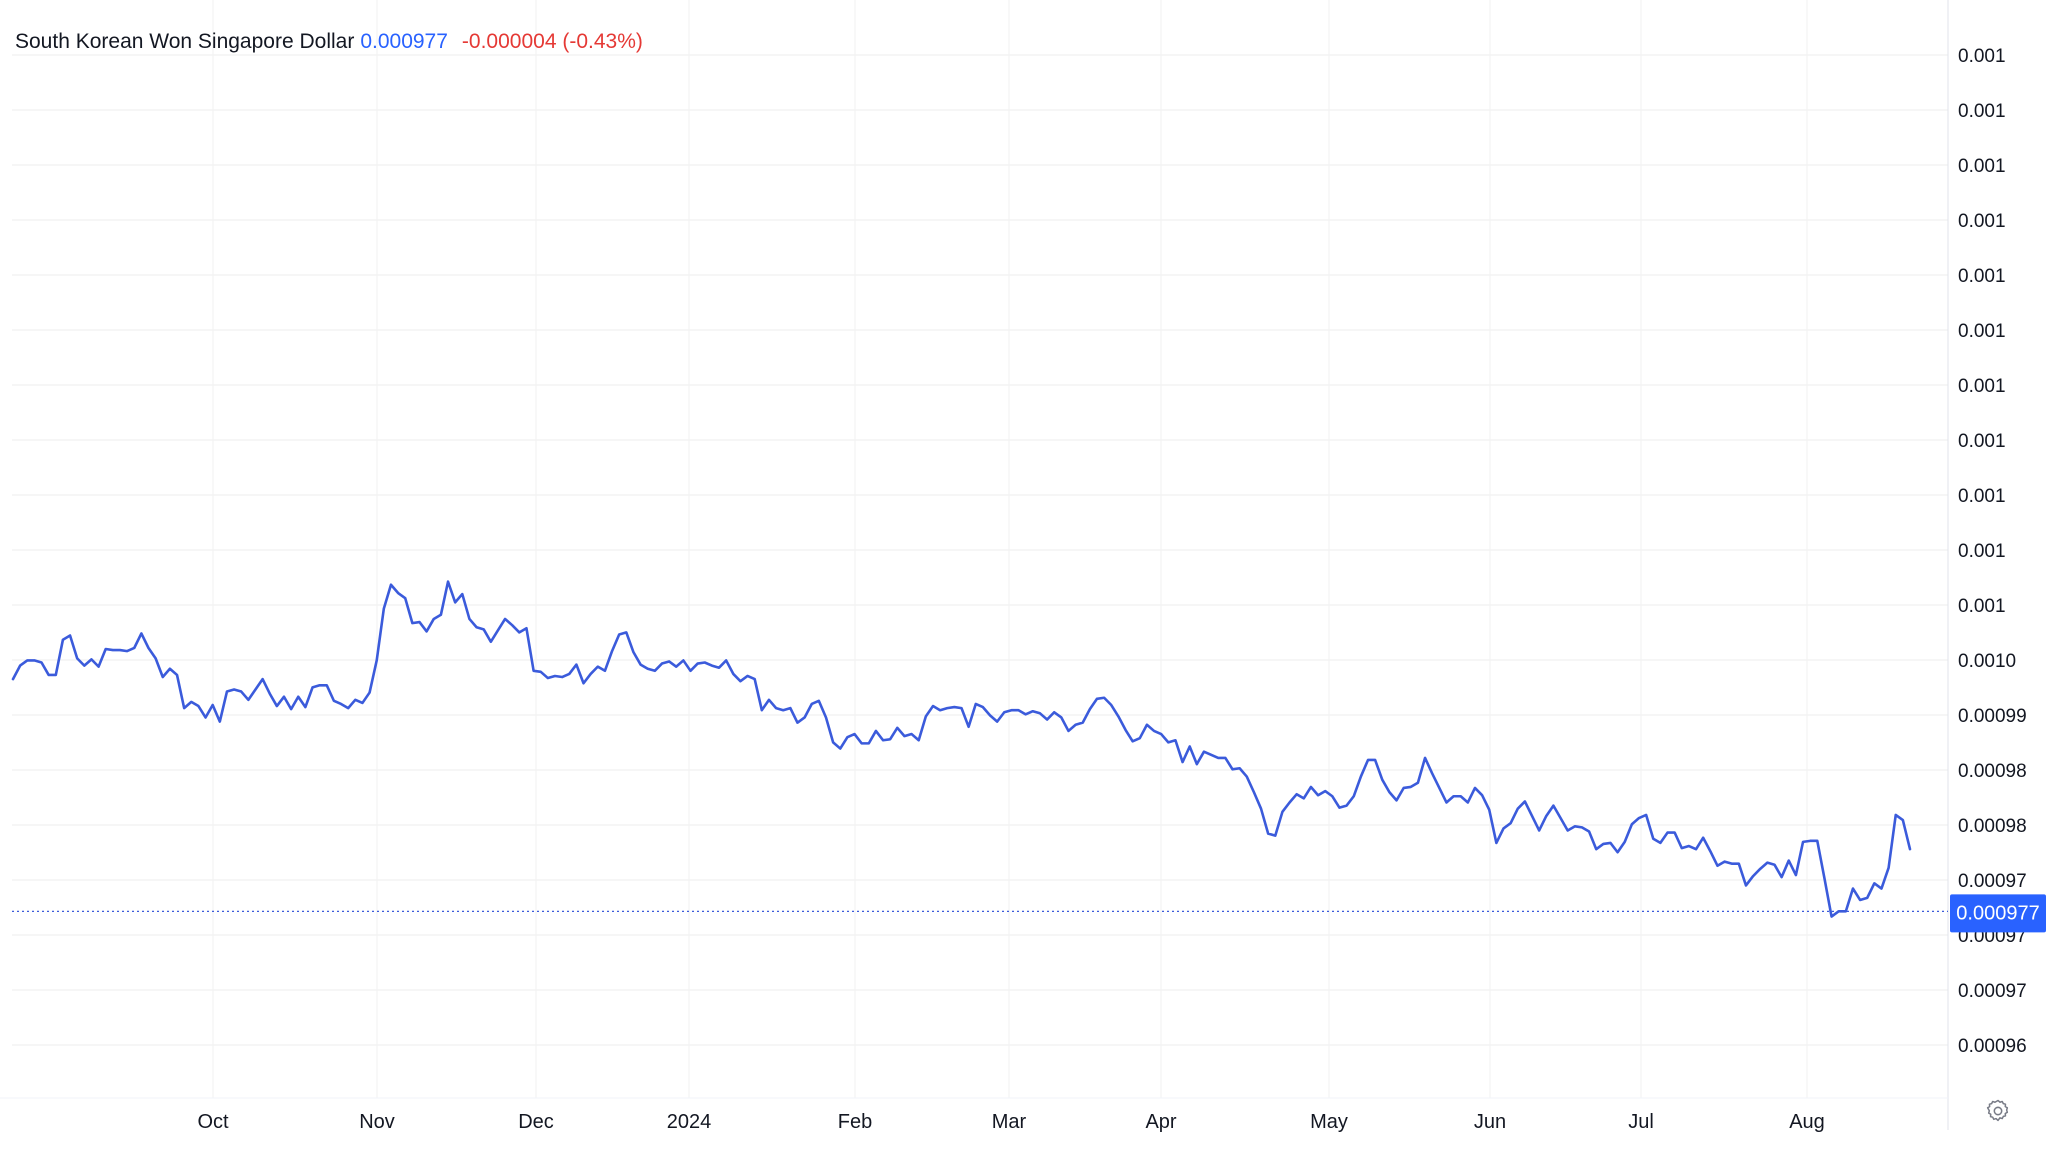 The height and width of the screenshot is (1153, 2048). Describe the element at coordinates (1998, 1111) in the screenshot. I see `gear-icon` at that location.